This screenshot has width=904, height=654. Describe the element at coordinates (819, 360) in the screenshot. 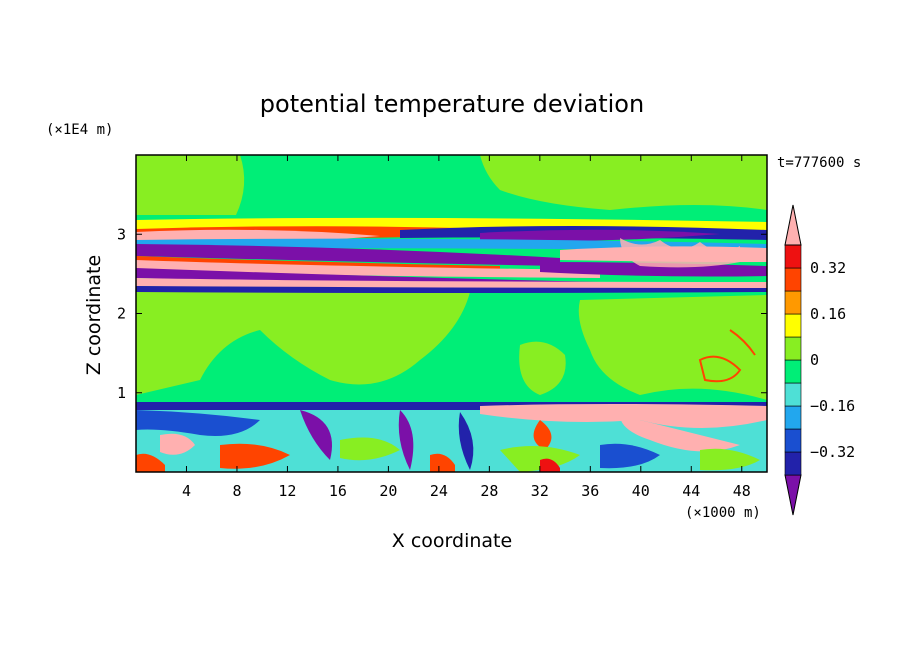

I see `colorbar: 0.32 0.16 0 −0.16 −0.32` at that location.